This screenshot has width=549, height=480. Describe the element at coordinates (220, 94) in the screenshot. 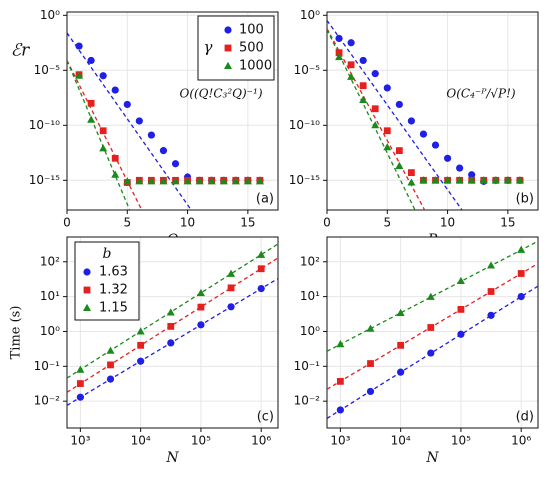

I see `annotation: O((Q!C₃²Q)⁻¹)` at that location.